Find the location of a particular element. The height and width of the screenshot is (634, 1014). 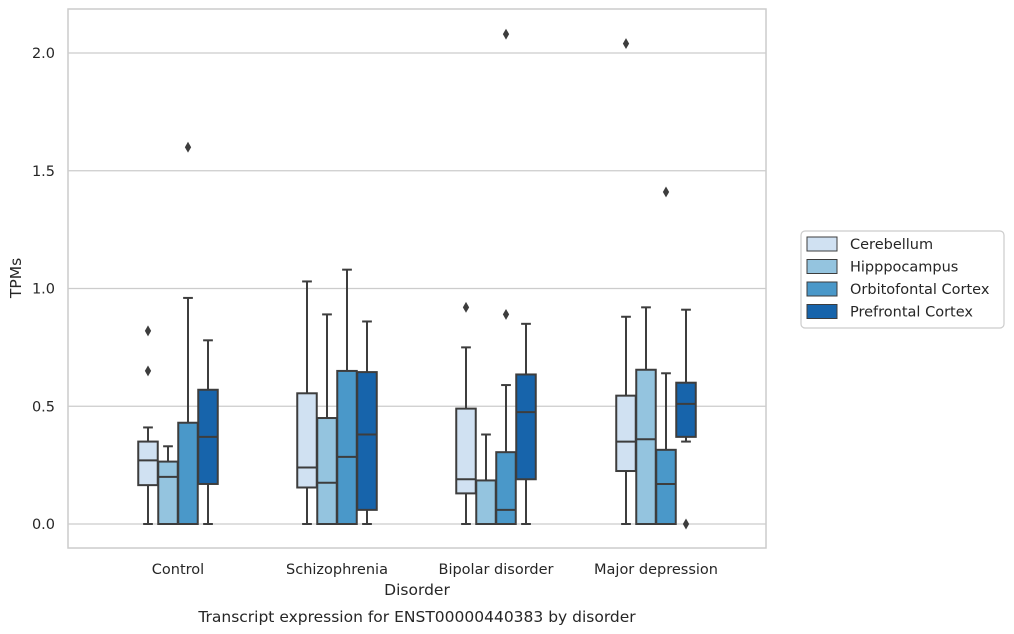

x-tick-label: Major depression is located at coordinates (656, 570).